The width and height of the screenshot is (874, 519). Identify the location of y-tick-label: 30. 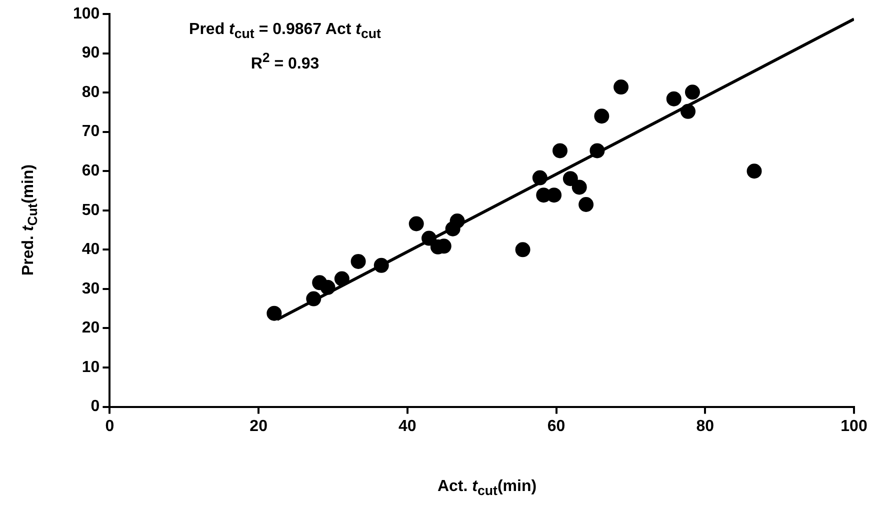
(91, 289).